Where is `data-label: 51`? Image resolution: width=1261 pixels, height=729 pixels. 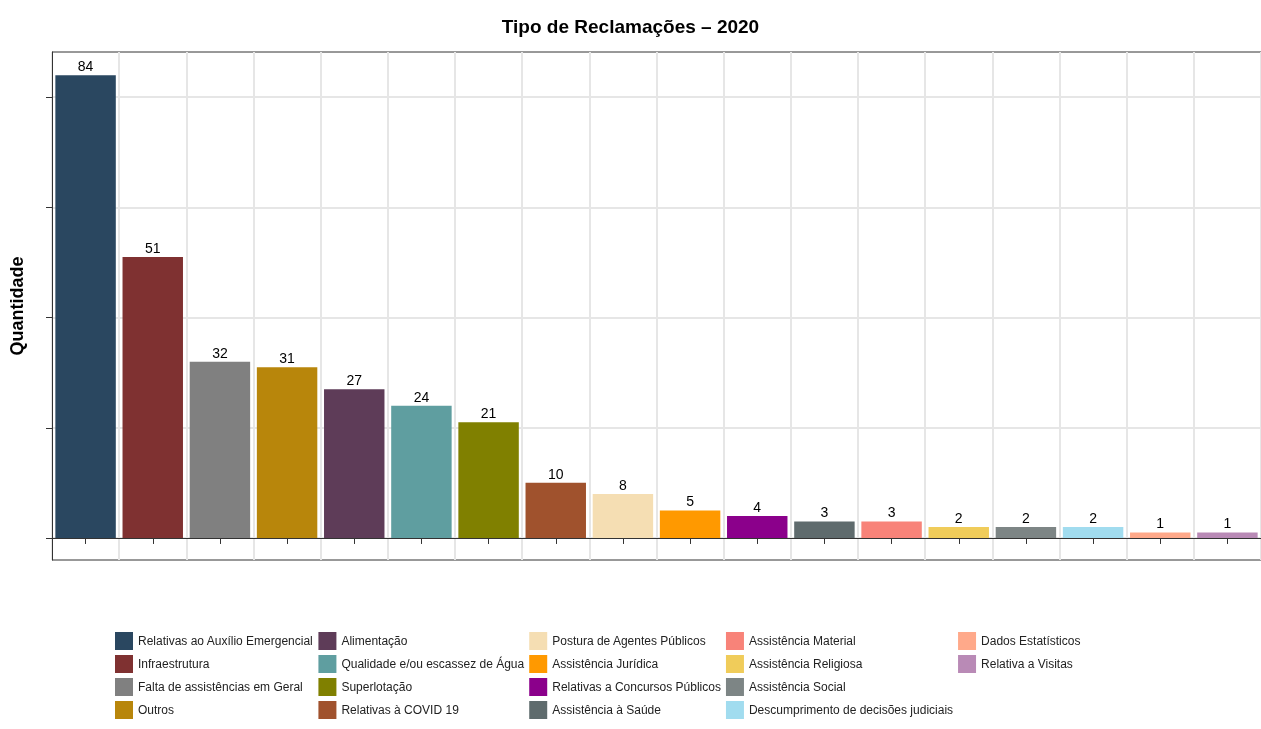
data-label: 51 is located at coordinates (152, 247).